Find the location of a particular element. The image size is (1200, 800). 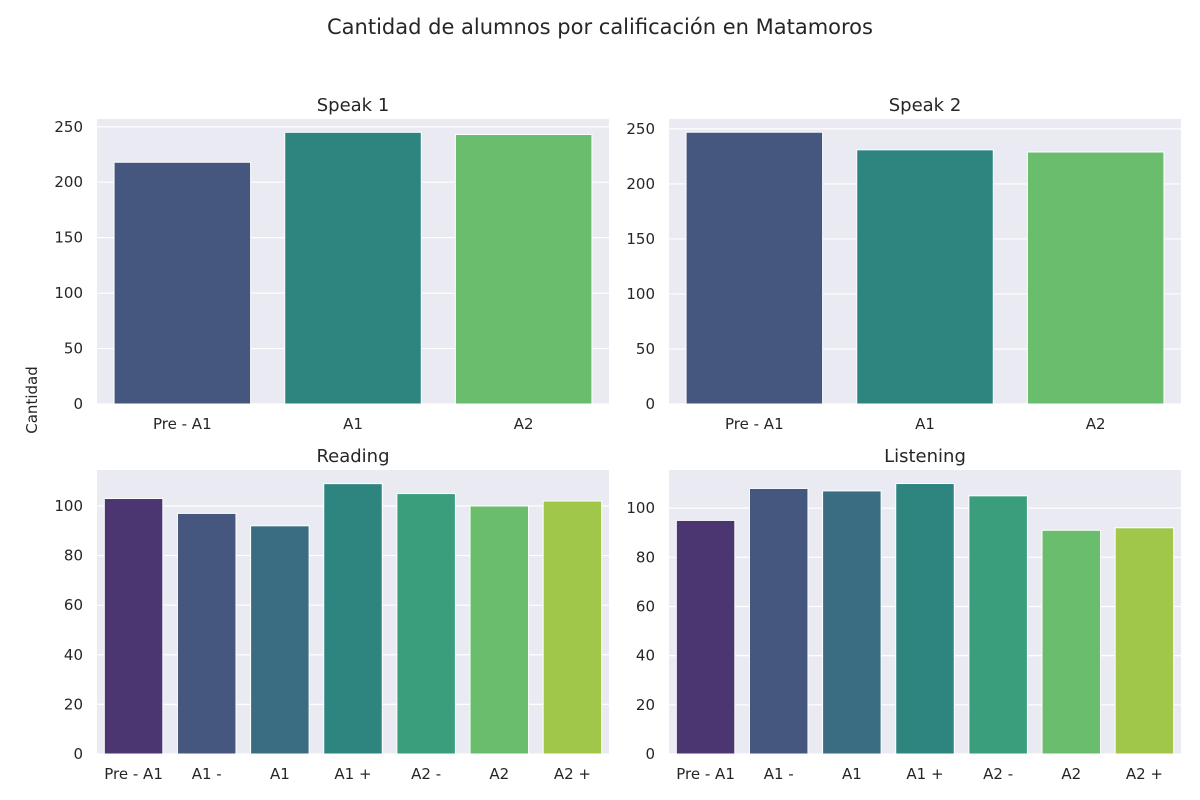

subplot-title: Speak 2 is located at coordinates (925, 105).